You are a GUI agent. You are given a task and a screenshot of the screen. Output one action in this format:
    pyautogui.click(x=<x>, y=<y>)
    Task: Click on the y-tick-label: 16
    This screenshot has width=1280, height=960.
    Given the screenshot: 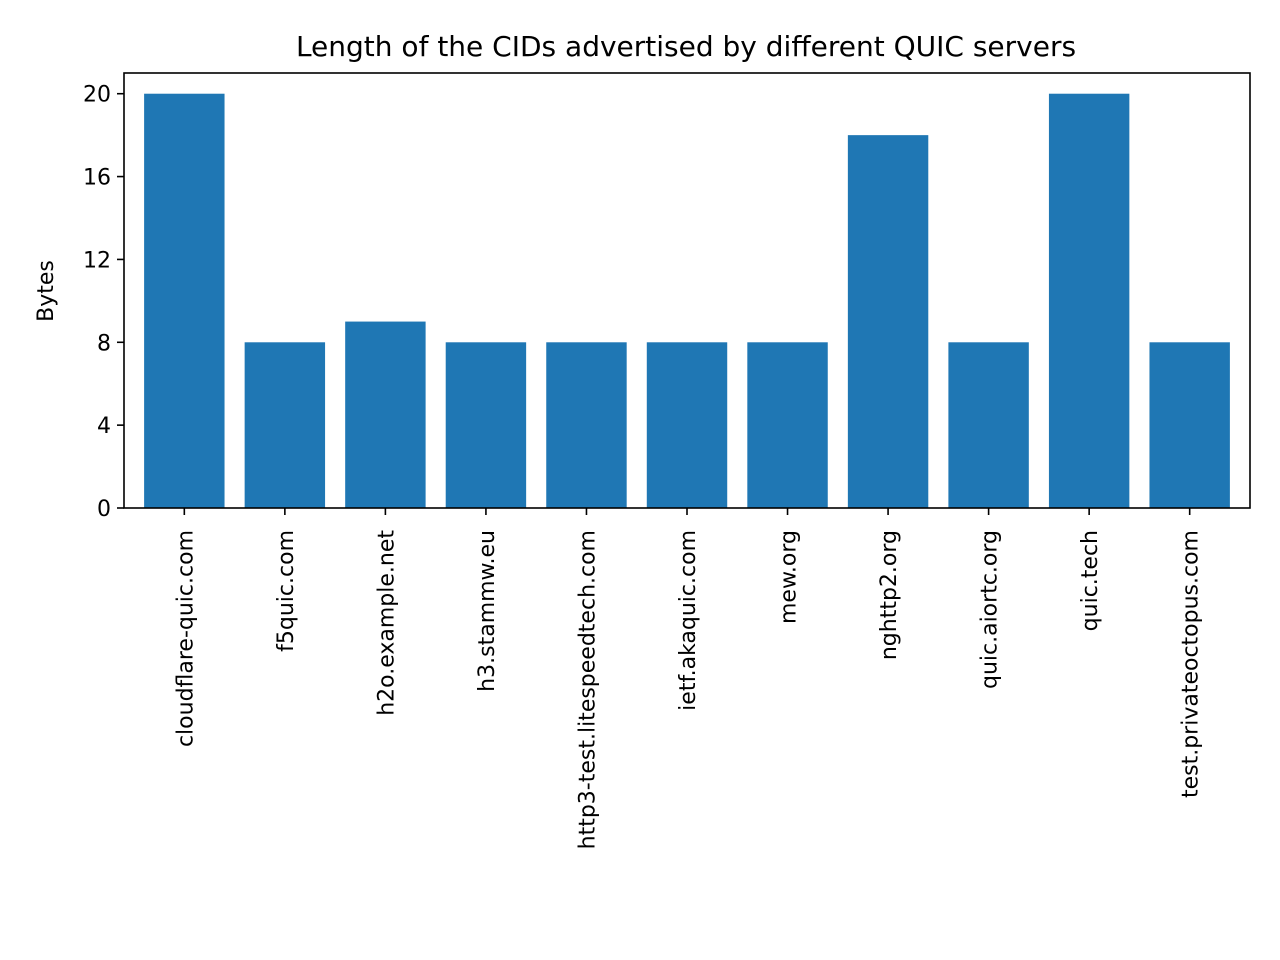 What is the action you would take?
    pyautogui.click(x=97, y=178)
    